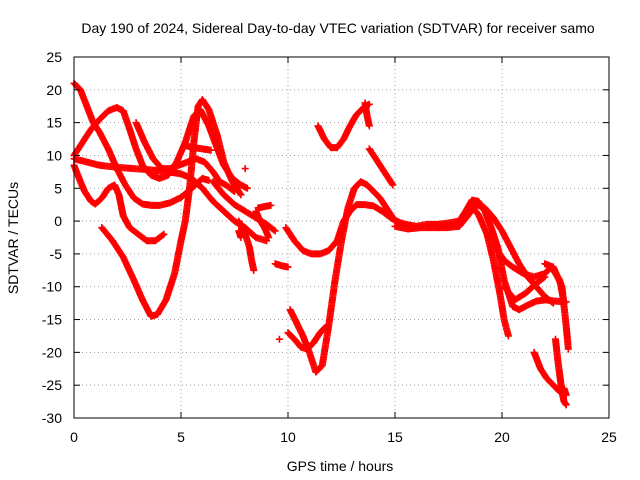  Describe the element at coordinates (264, 206) in the screenshot. I see `series-track-l` at that location.